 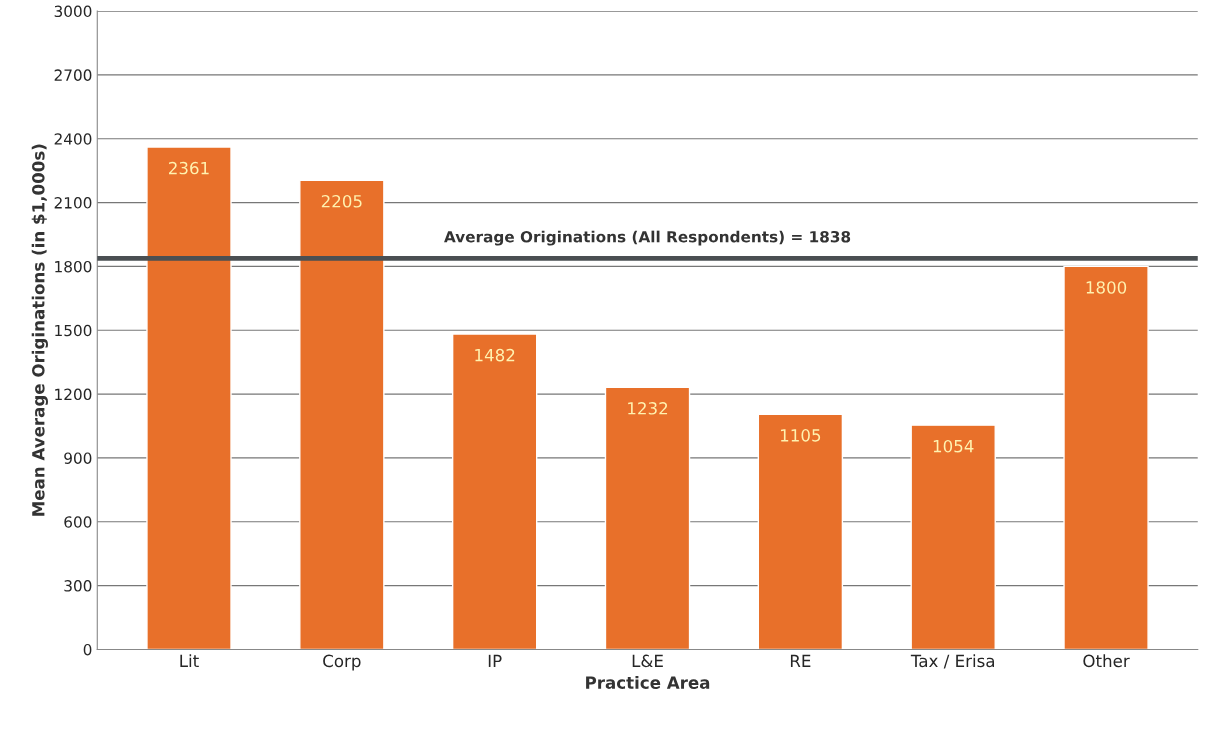 I want to click on y-tick-label: 600, so click(x=78, y=522).